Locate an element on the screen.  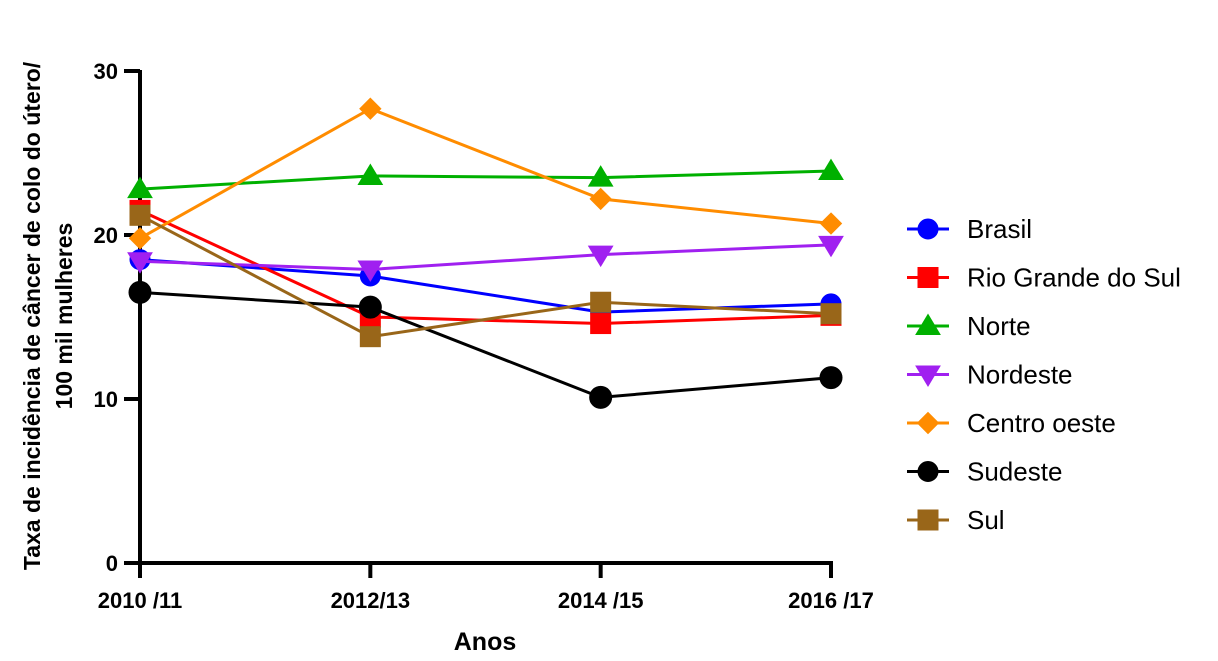
legend-item: Brasil is located at coordinates (969, 229).